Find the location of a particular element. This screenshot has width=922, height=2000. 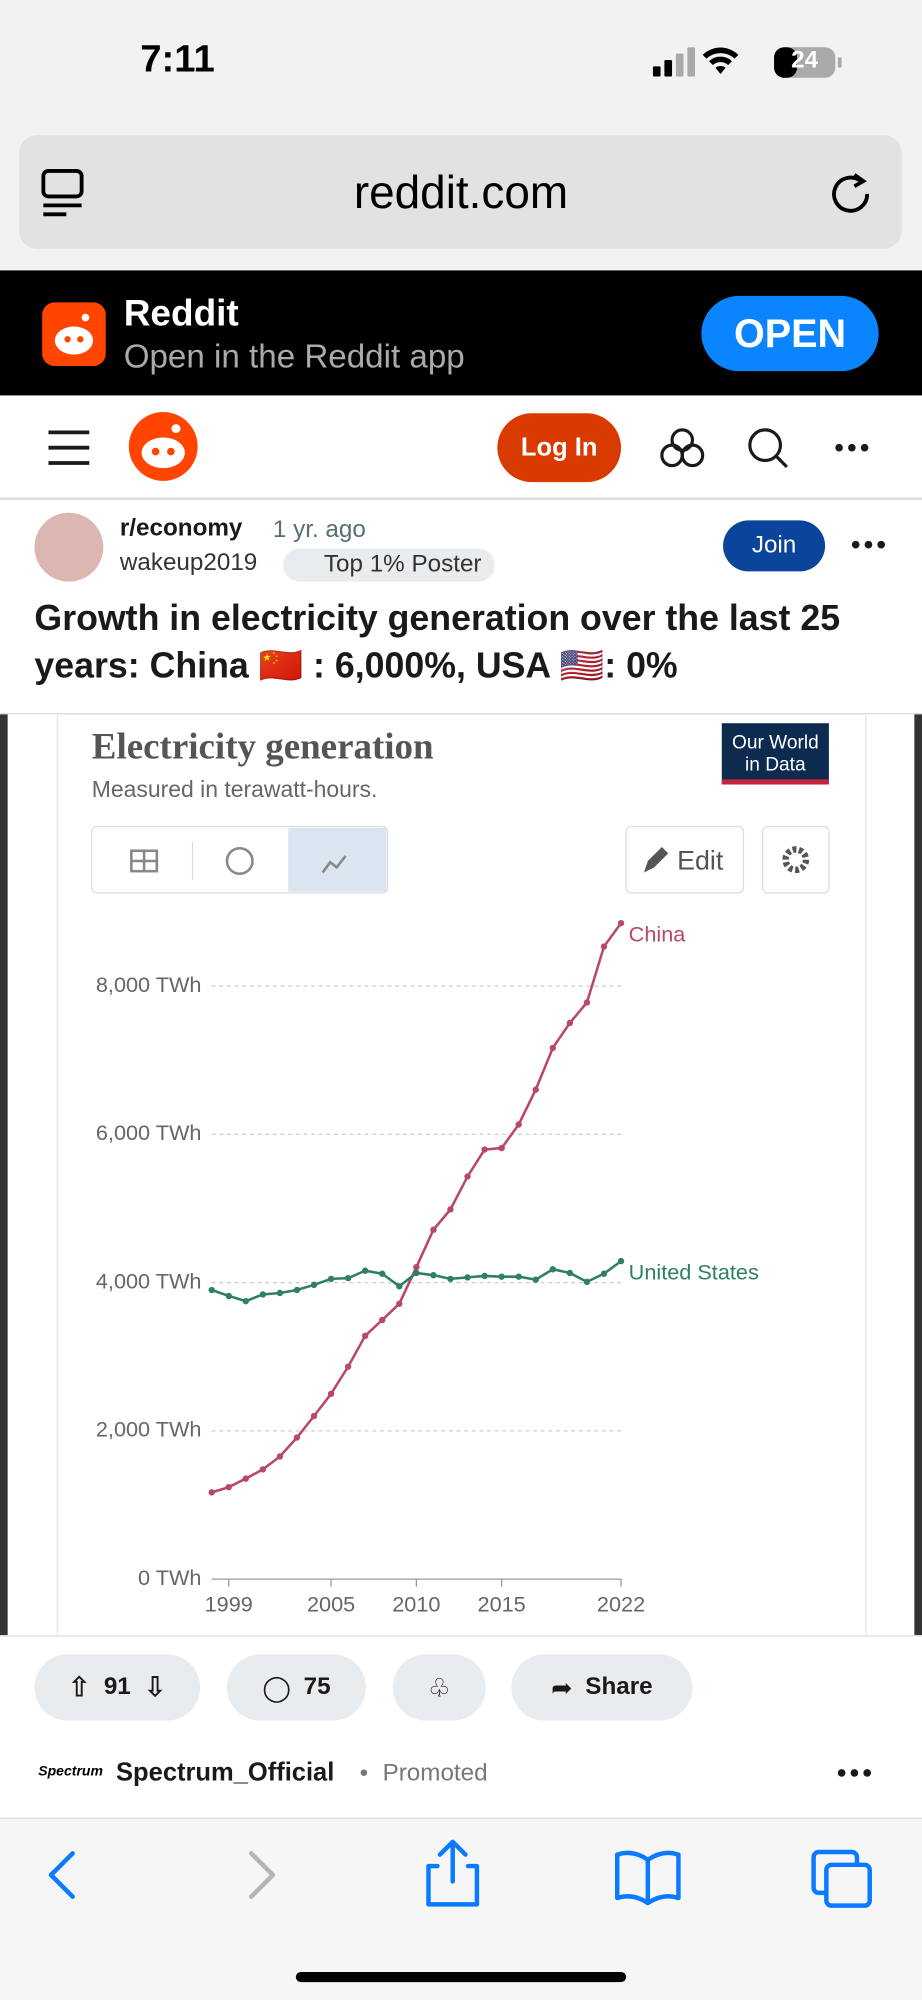

award-button: ♧ is located at coordinates (439, 1687).